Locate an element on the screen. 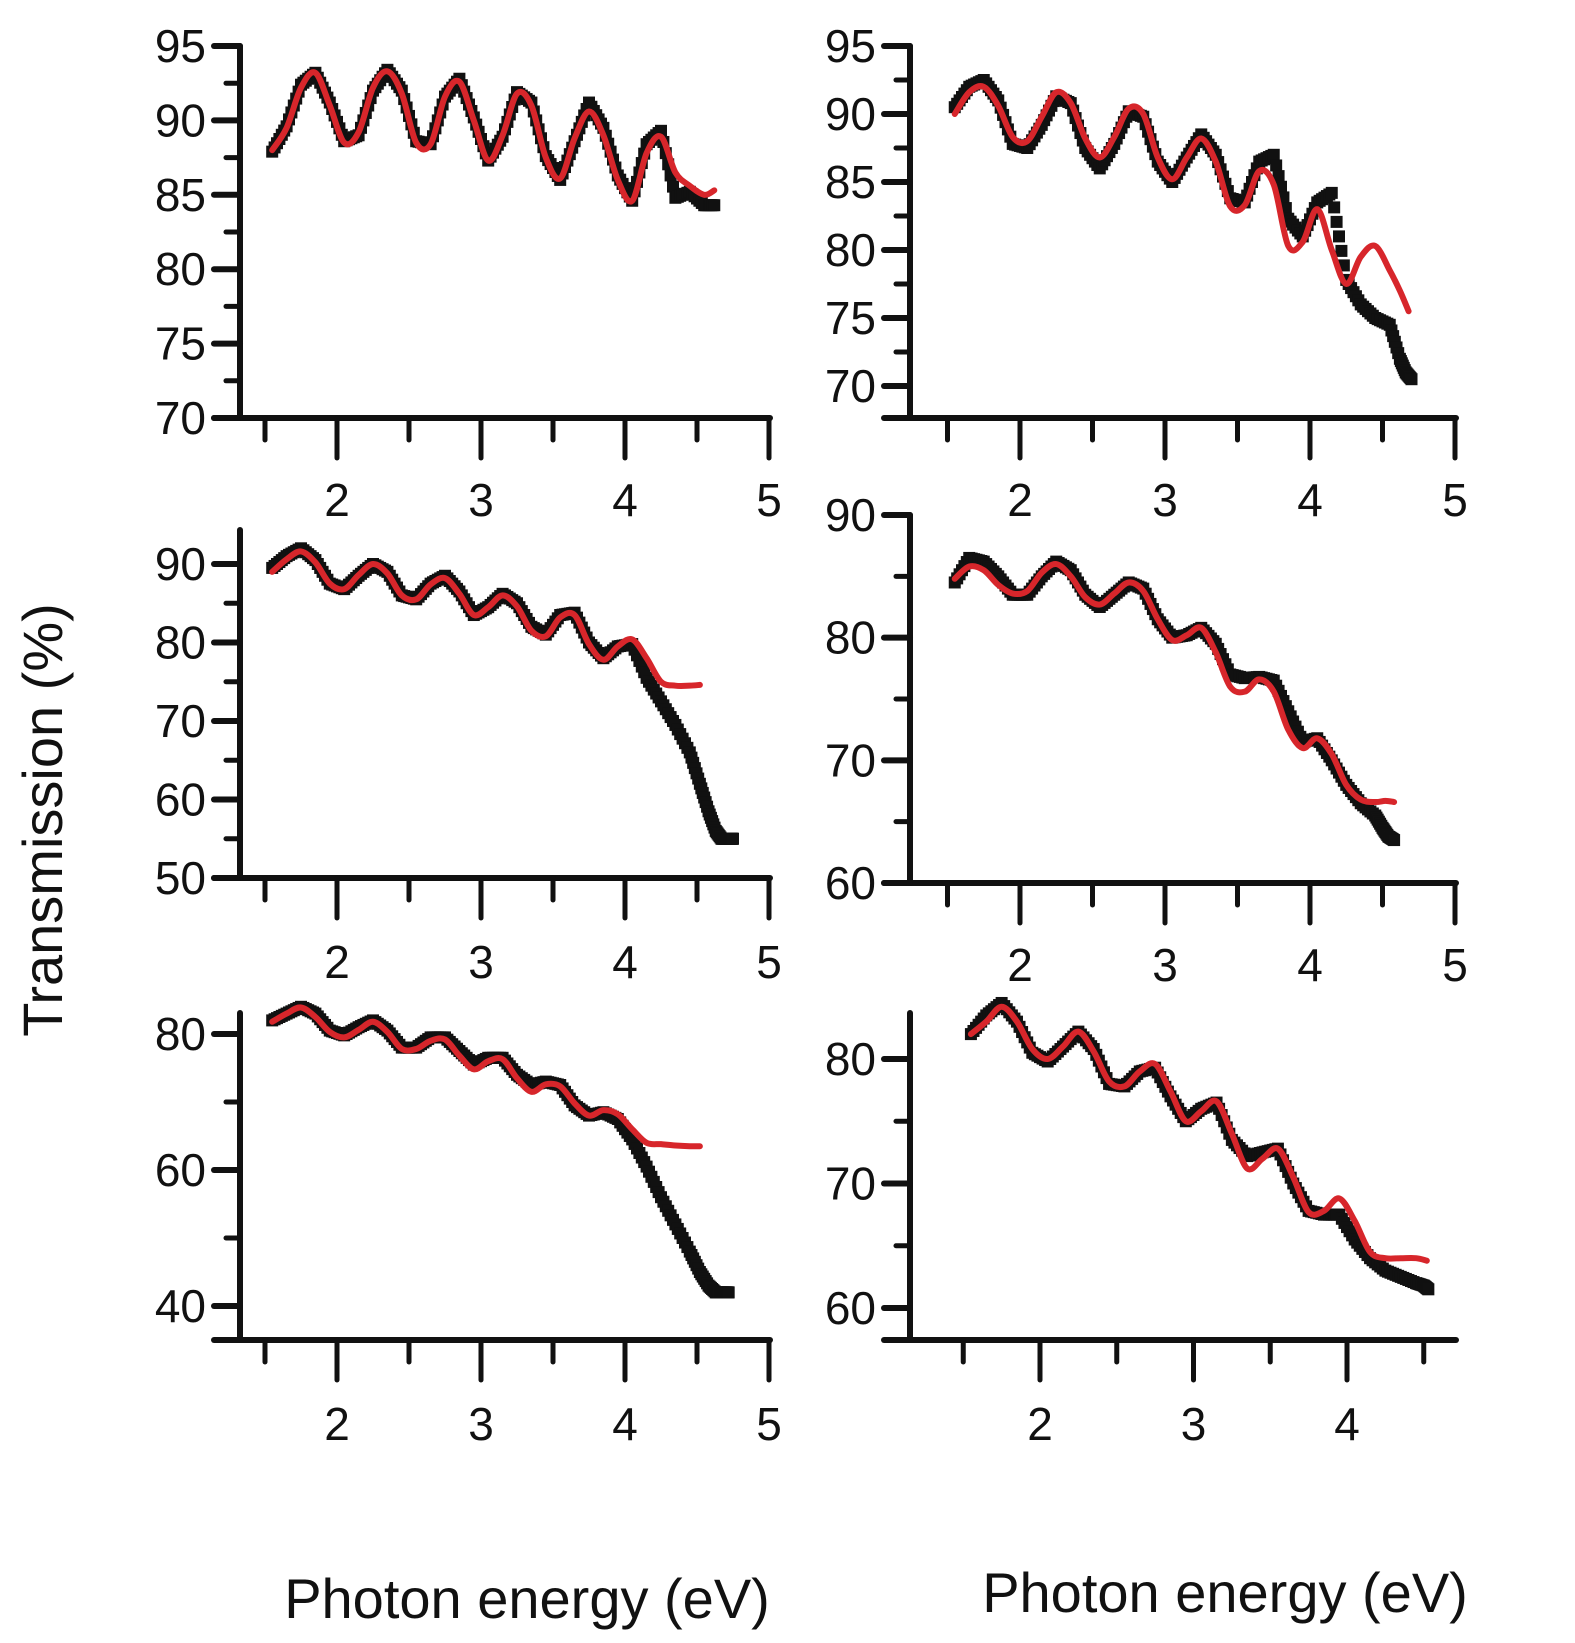 The width and height of the screenshot is (1575, 1643). panel-bottom-right: 60 70 80 2 3 4 is located at coordinates (1142, 1223).